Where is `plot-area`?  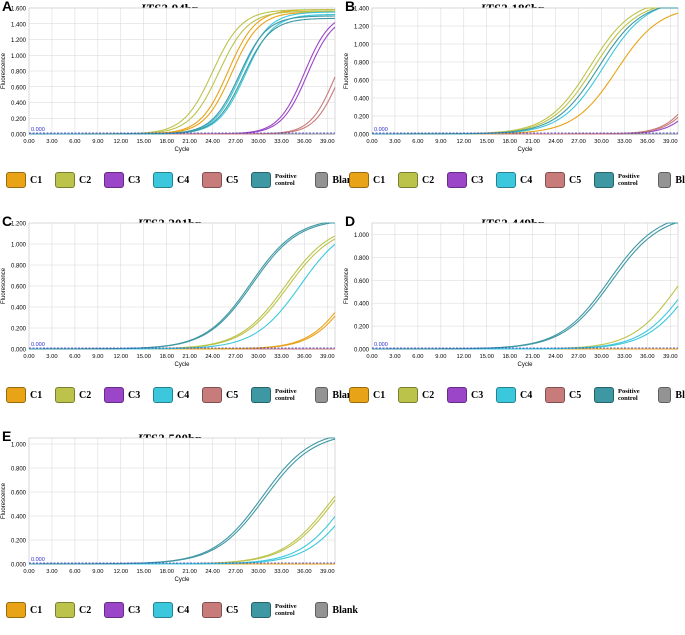 plot-area is located at coordinates (525, 286).